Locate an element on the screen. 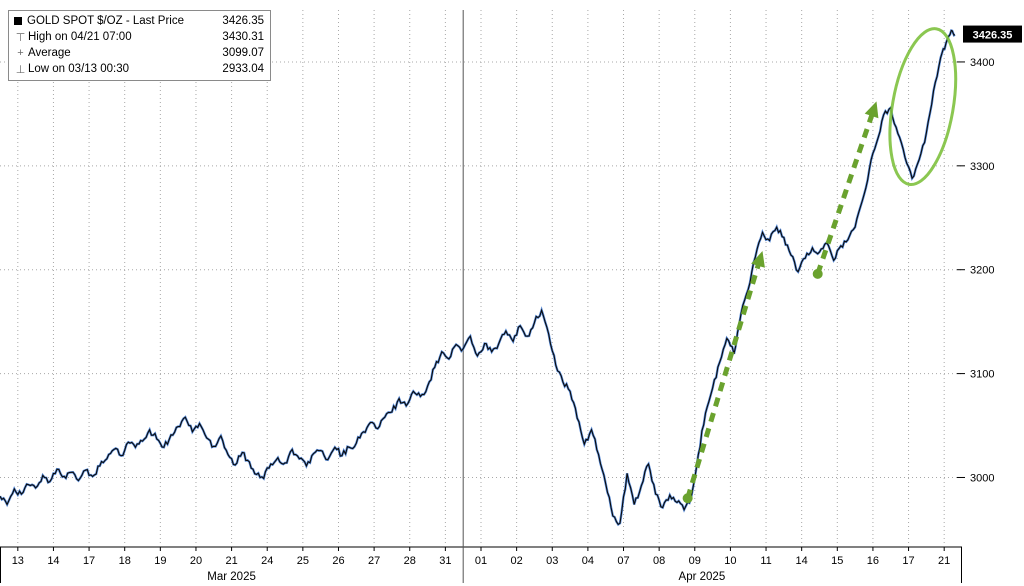  series-label: GOLD SPOT $/OZ - Last Price is located at coordinates (105, 21).